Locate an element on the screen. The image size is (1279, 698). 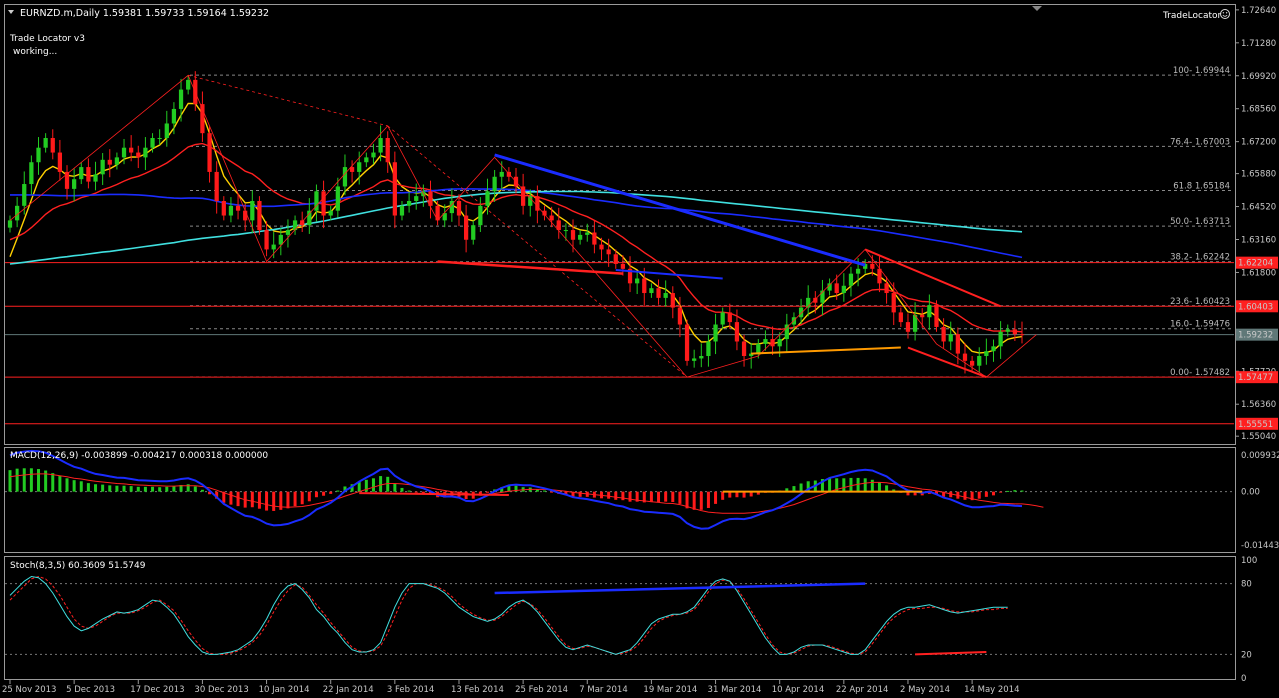
x-tick-label: 30 Dec 2013 is located at coordinates (221, 690).